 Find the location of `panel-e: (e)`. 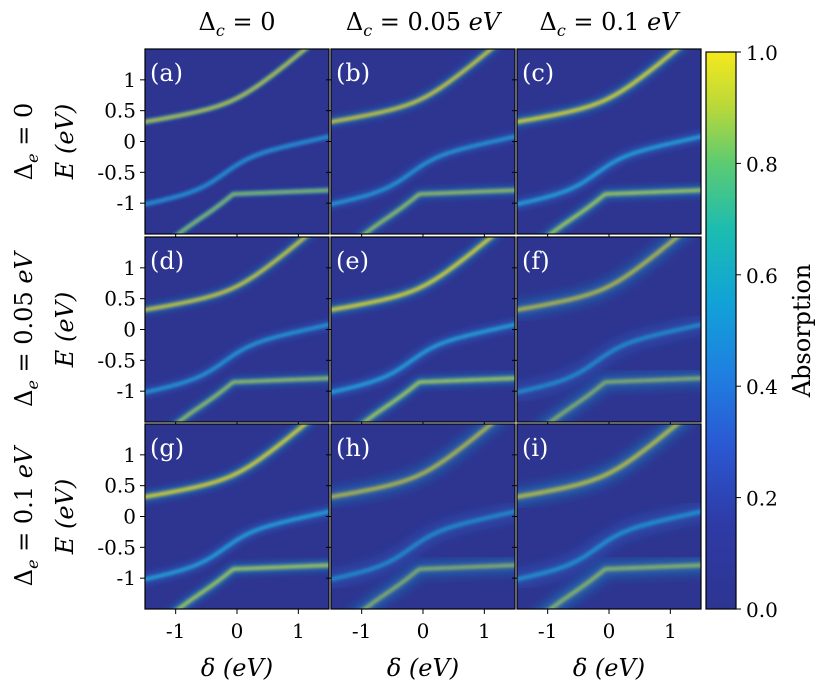

panel-e: (e) is located at coordinates (421, 331).